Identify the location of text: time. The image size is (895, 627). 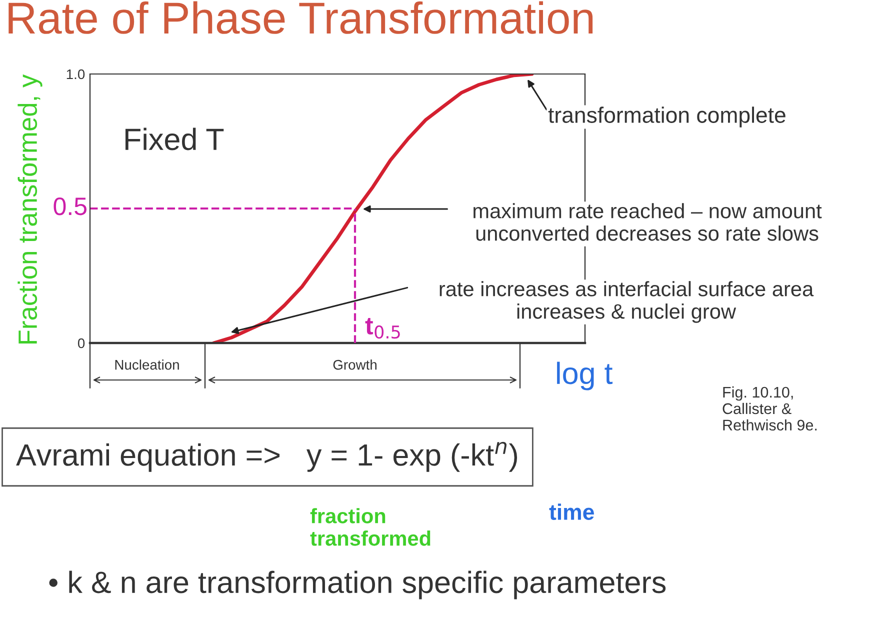
(571, 512).